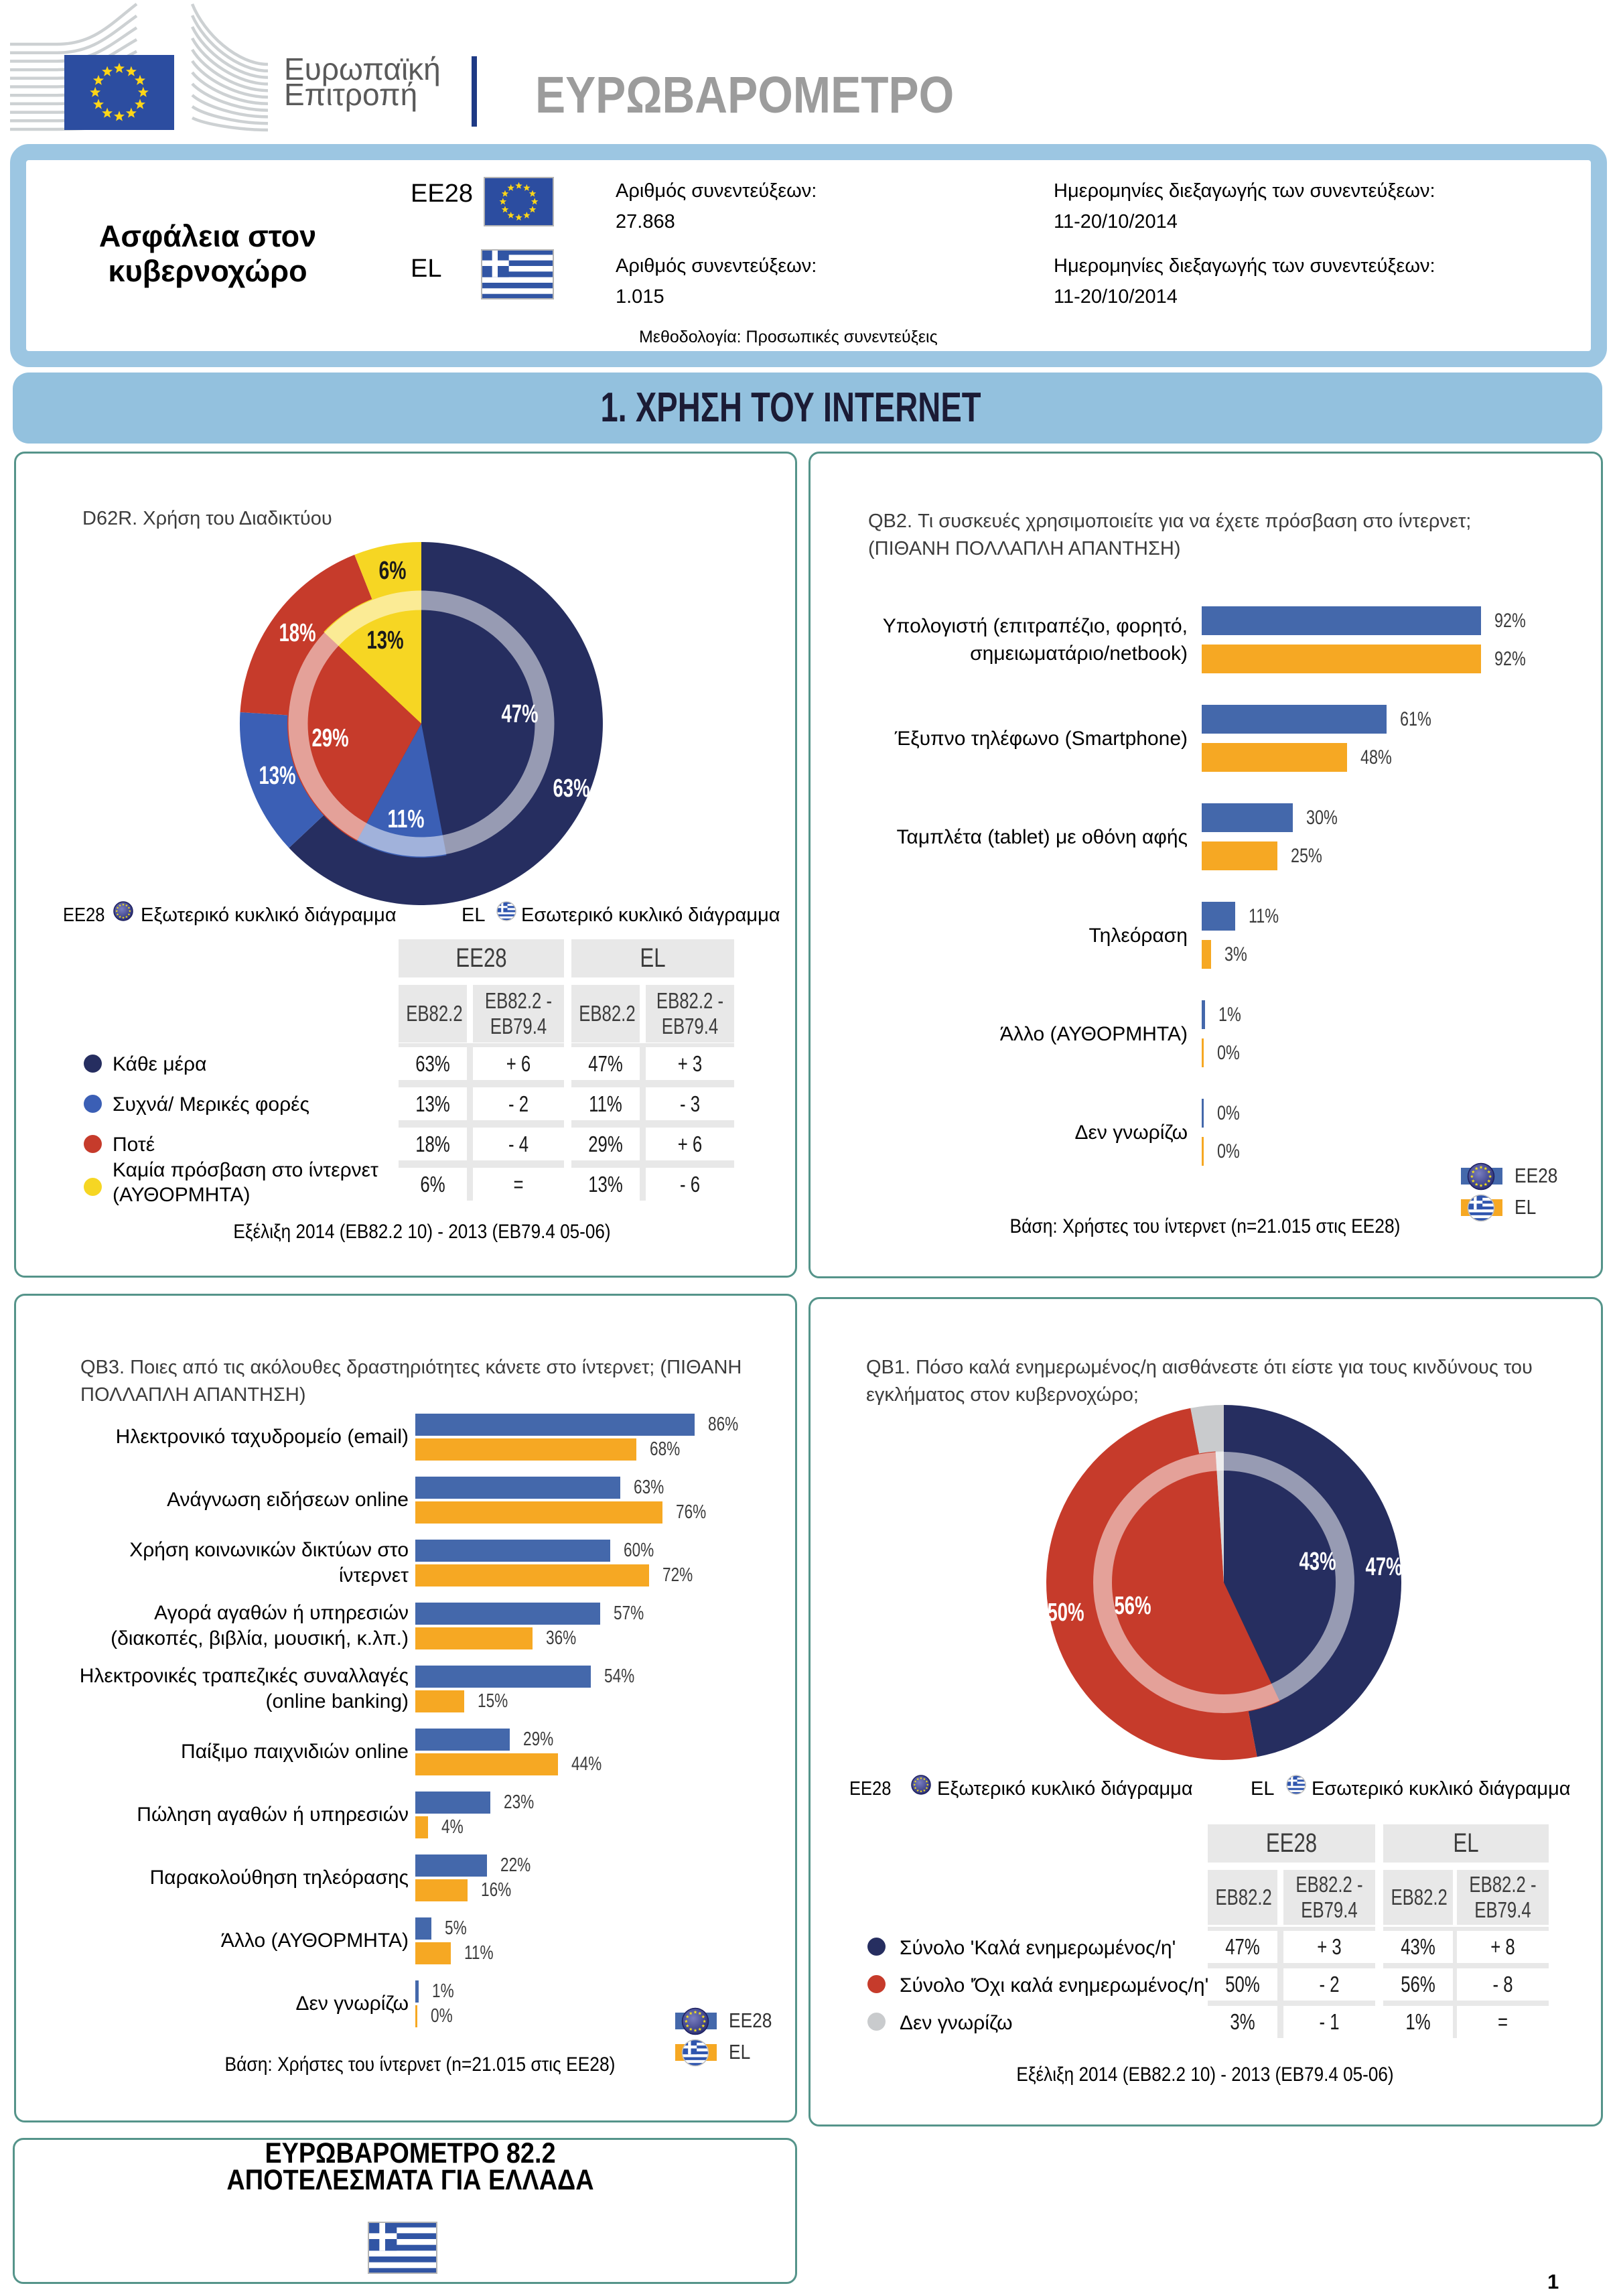 The height and width of the screenshot is (2296, 1617). I want to click on svg-text: 50%, so click(1066, 1613).